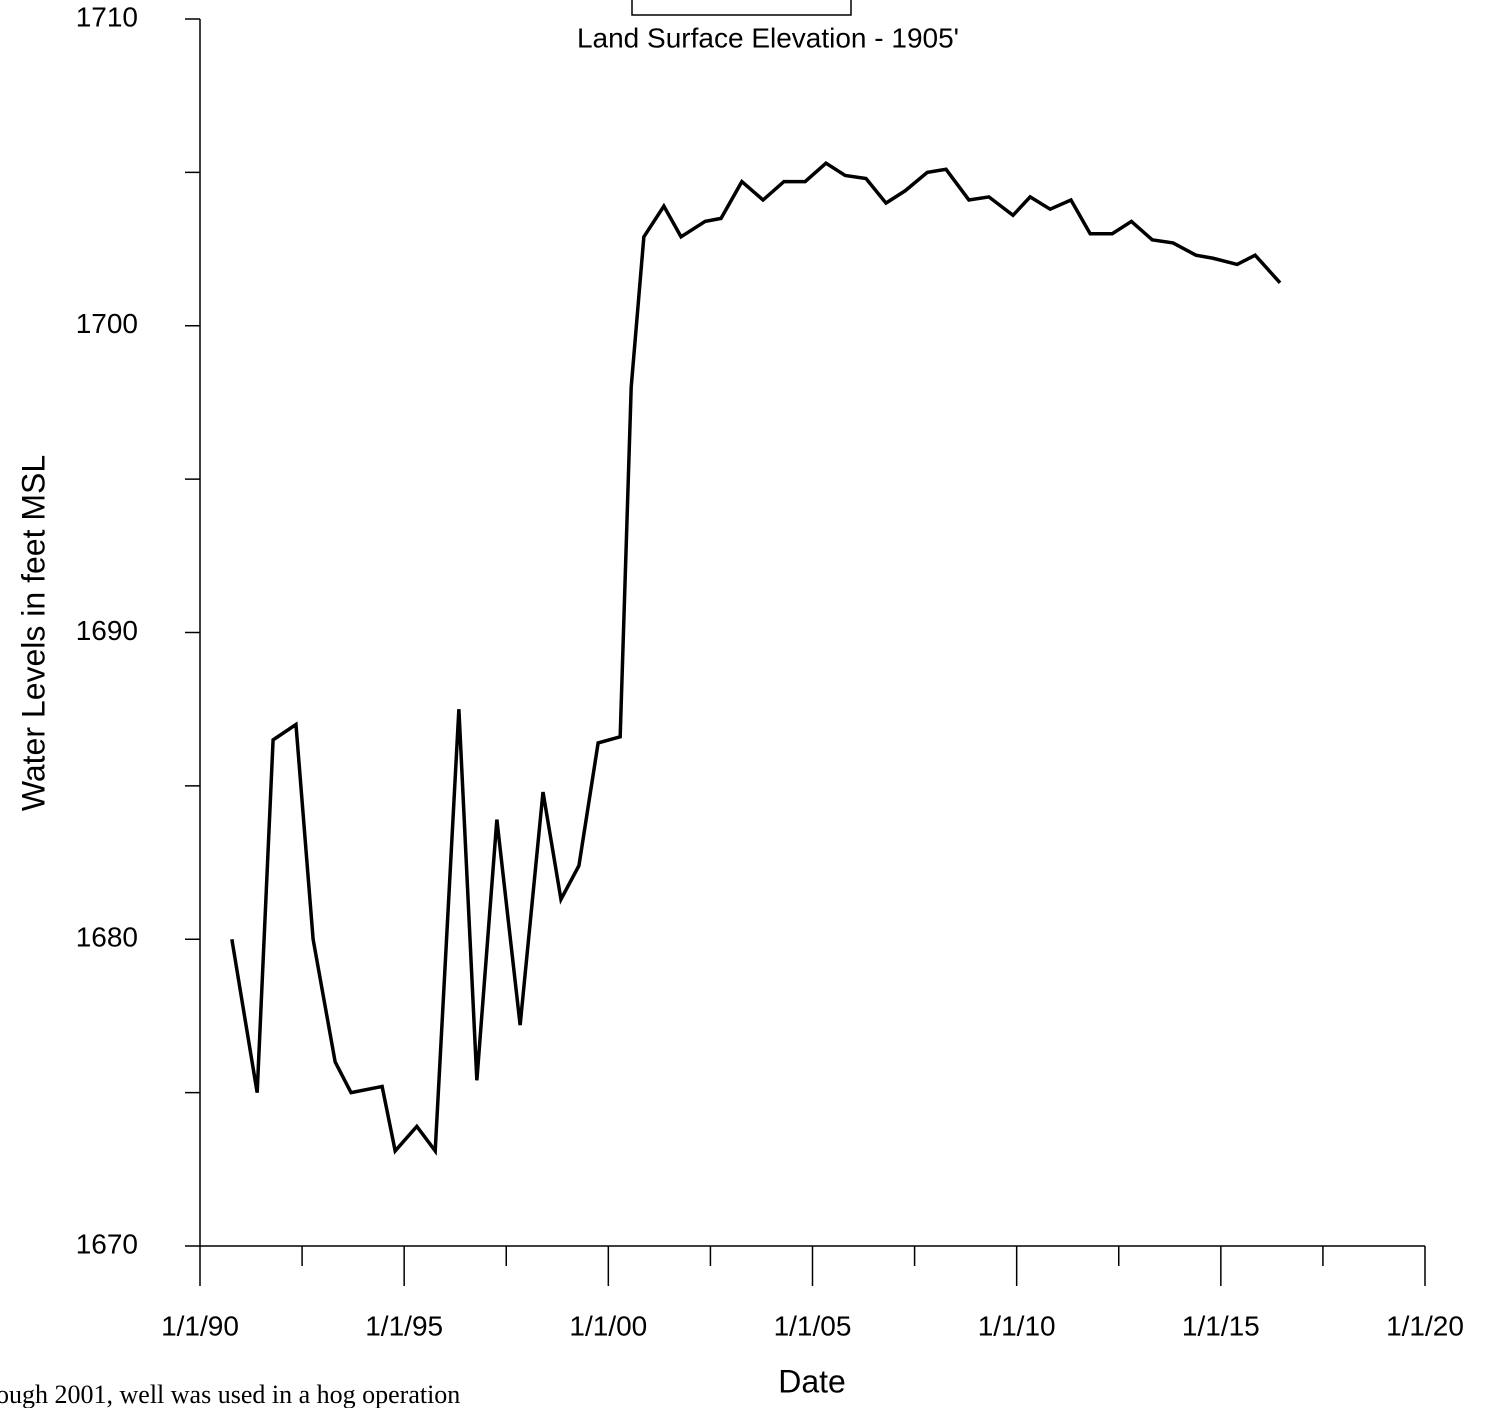  Describe the element at coordinates (608, 1325) in the screenshot. I see `x-tick-label: 1/1/00` at that location.